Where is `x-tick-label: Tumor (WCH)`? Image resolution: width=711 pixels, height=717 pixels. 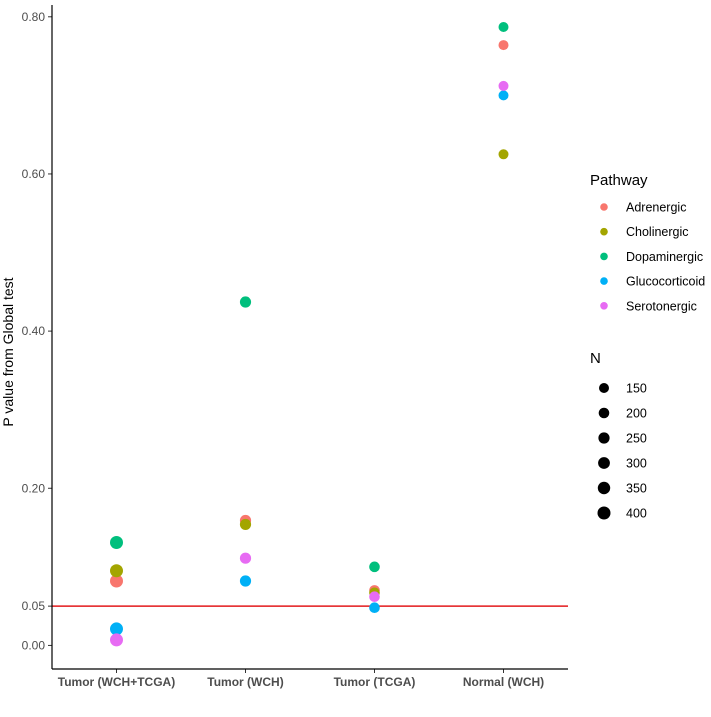
x-tick-label: Tumor (WCH) is located at coordinates (245, 682).